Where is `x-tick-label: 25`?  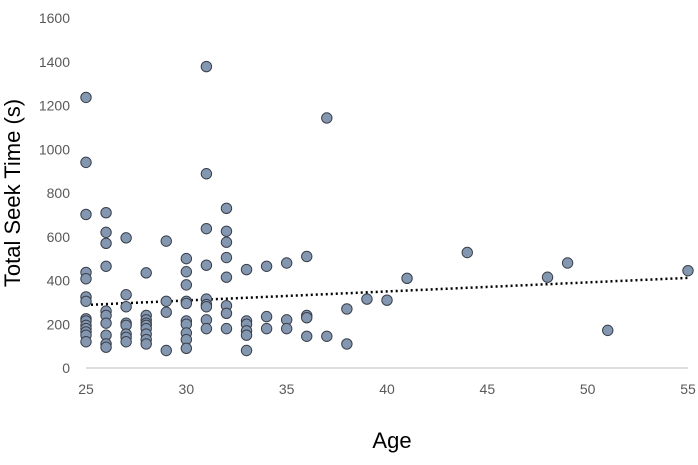
x-tick-label: 25 is located at coordinates (86, 389).